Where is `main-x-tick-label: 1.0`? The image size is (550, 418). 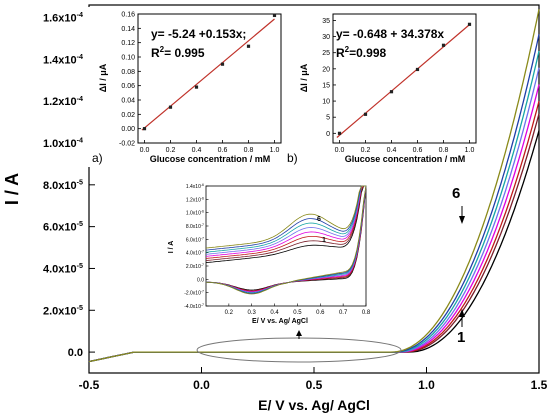 main-x-tick-label: 1.0 is located at coordinates (426, 385).